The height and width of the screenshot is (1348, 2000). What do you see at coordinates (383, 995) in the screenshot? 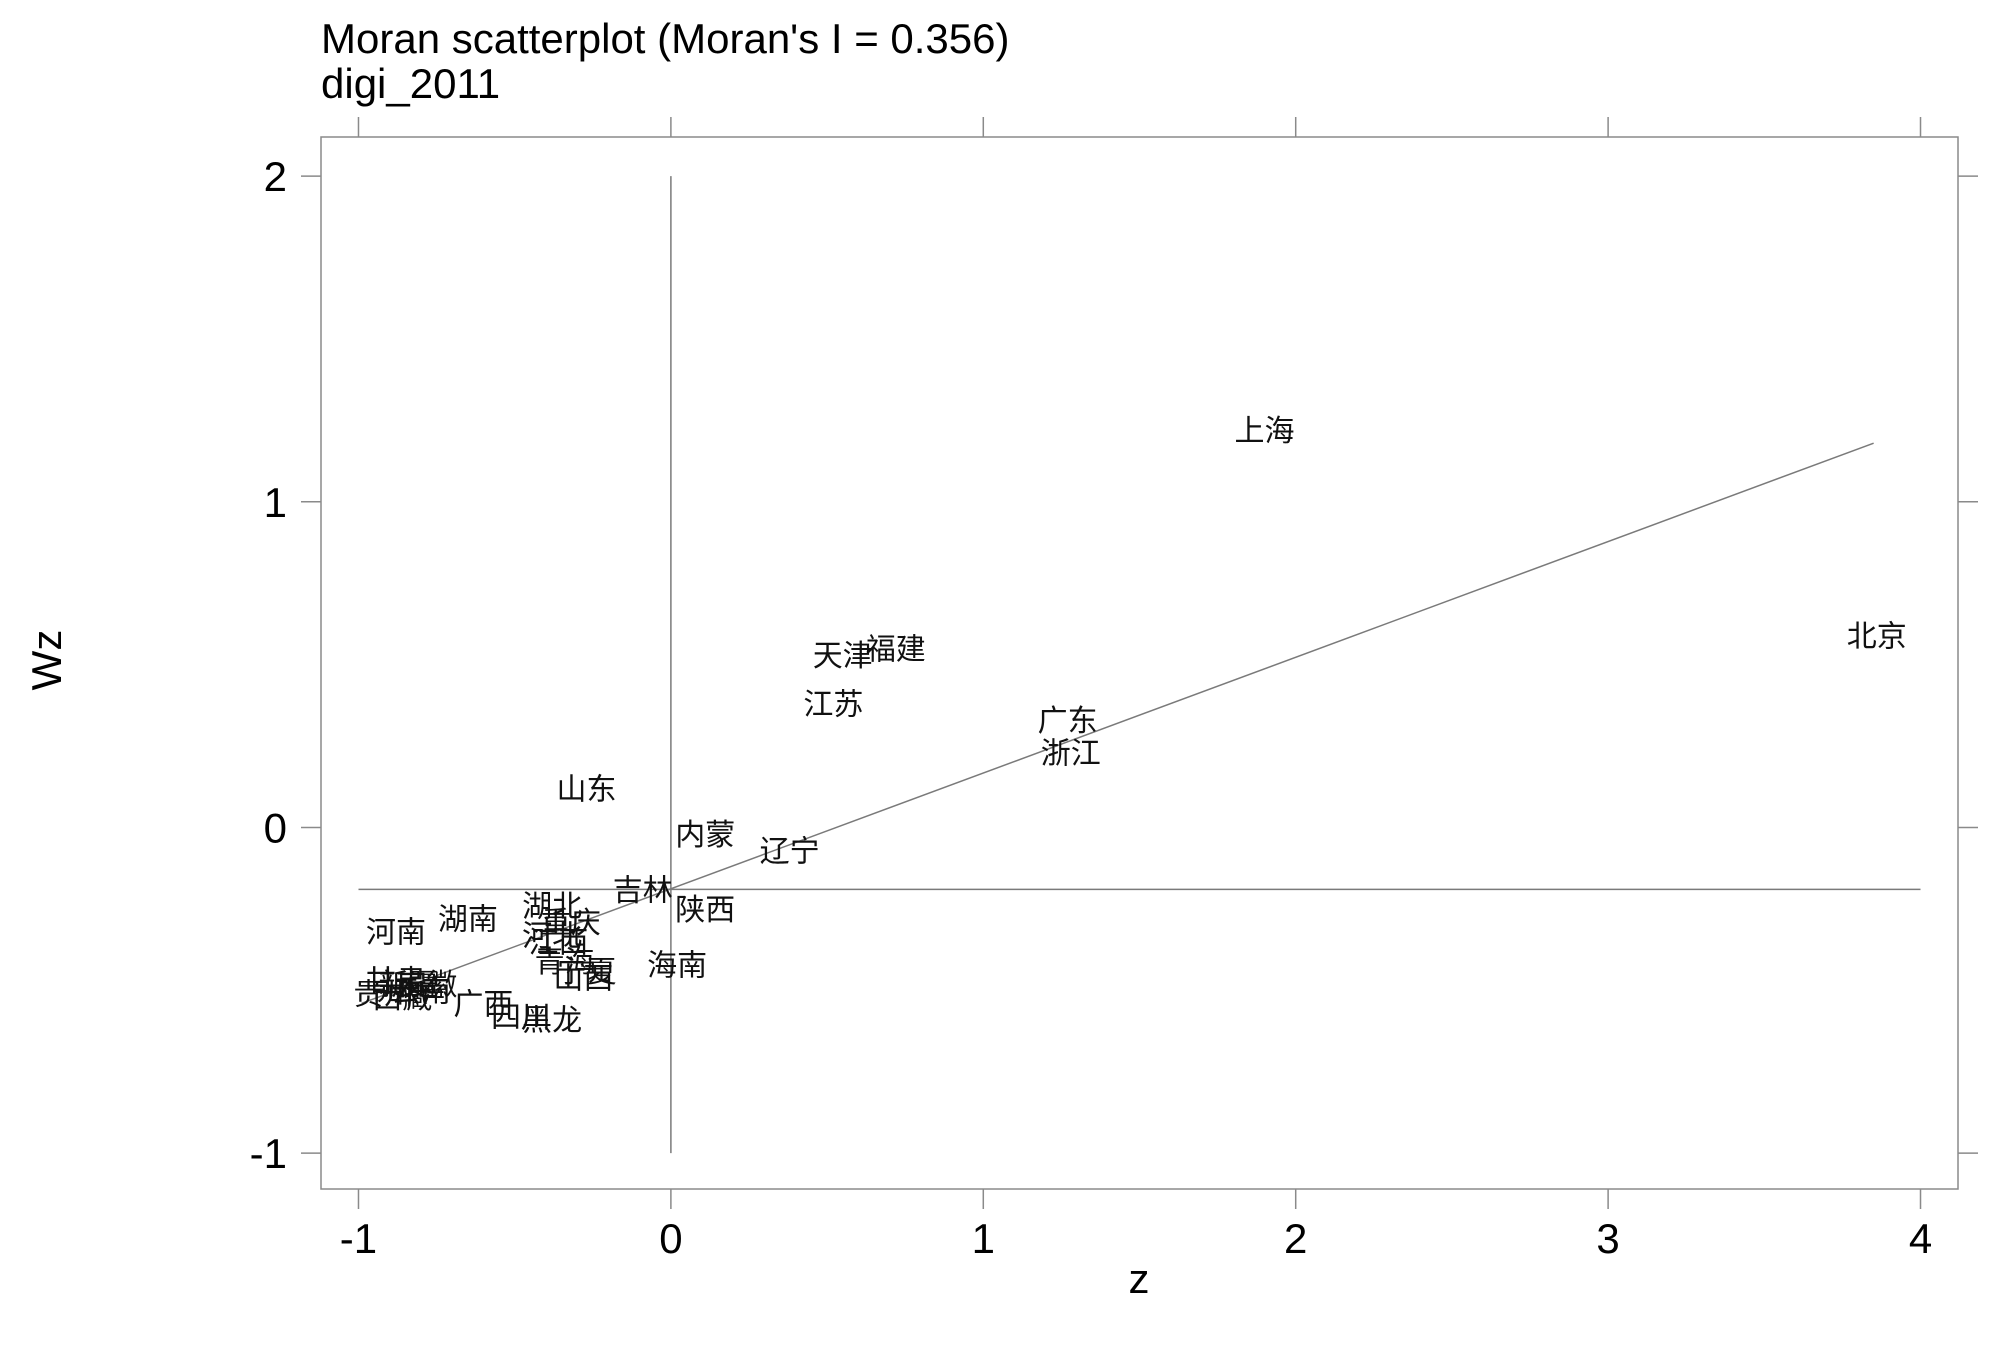
I see `data-point-label: 贵州` at bounding box center [383, 995].